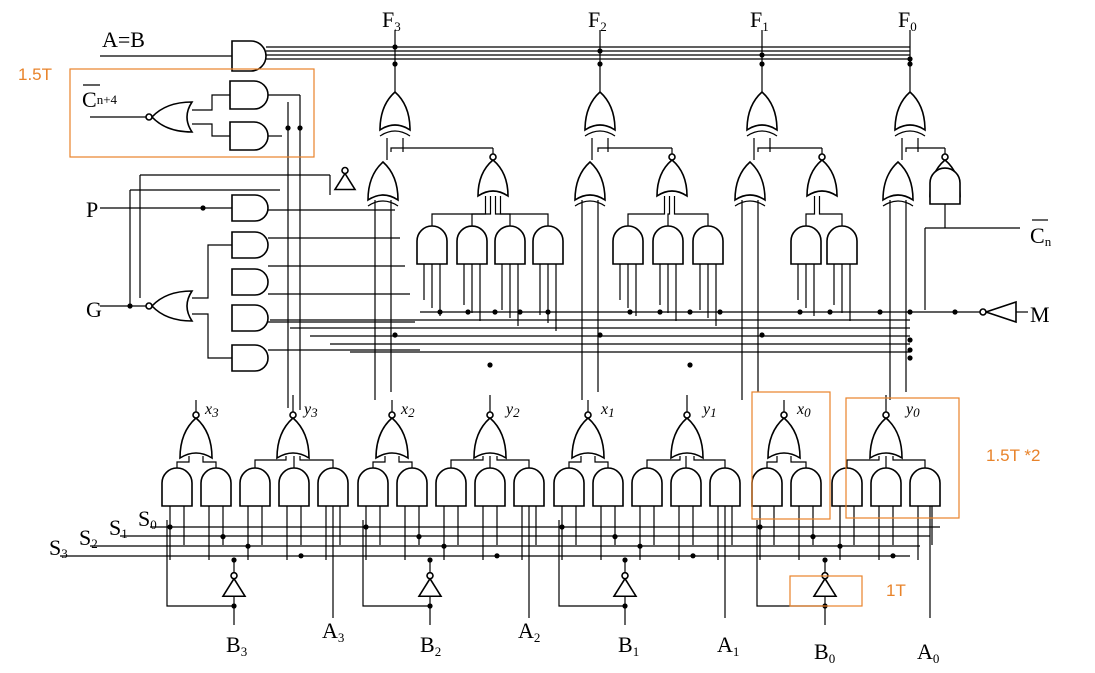 The image size is (1095, 673). Describe the element at coordinates (826, 591) in the screenshot. I see `inverter-delay-box` at that location.